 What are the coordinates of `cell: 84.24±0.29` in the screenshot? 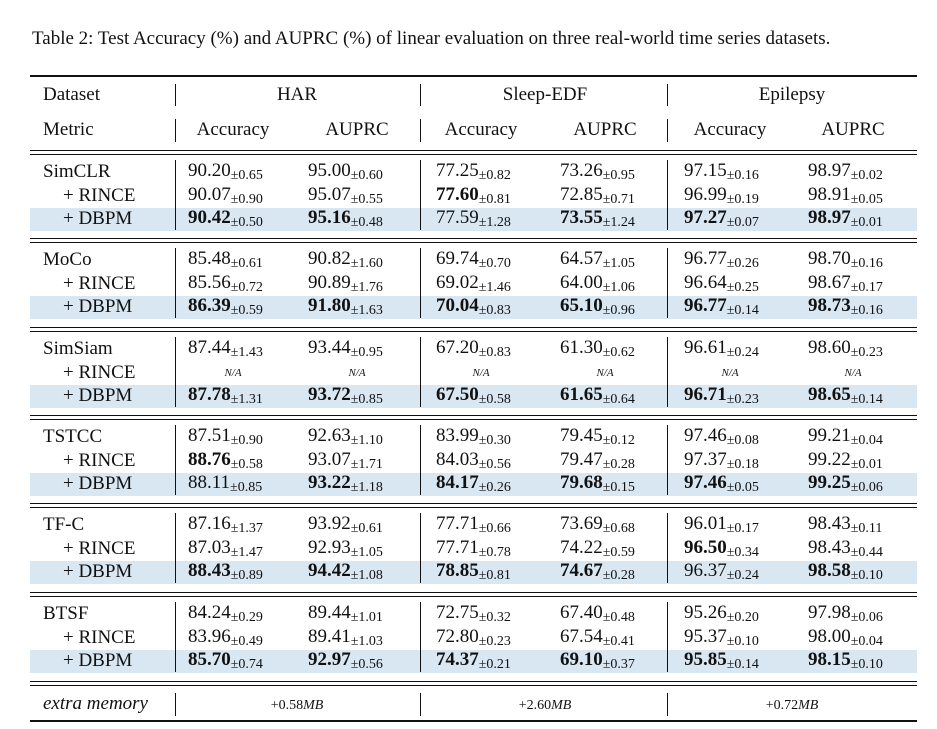 It's located at (225, 614).